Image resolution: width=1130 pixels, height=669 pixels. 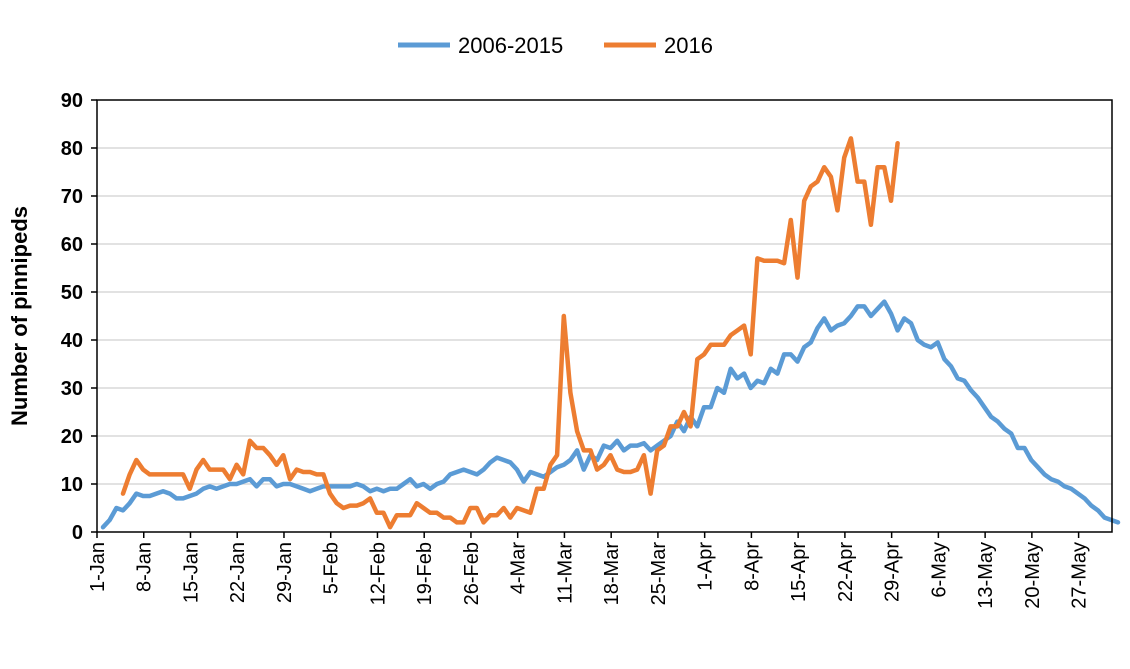 I want to click on legend: 2006-2015 2016, so click(x=555, y=45).